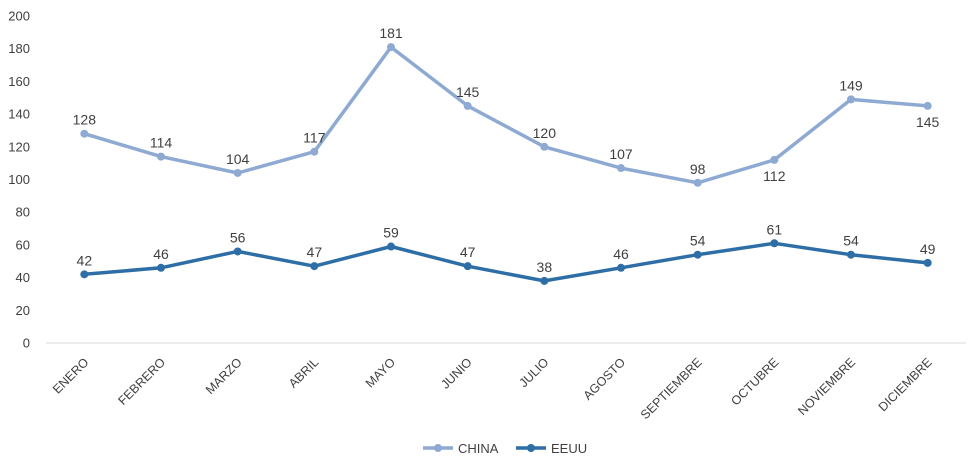 Image resolution: width=978 pixels, height=458 pixels. Describe the element at coordinates (26, 343) in the screenshot. I see `y-tick-label: 0` at that location.